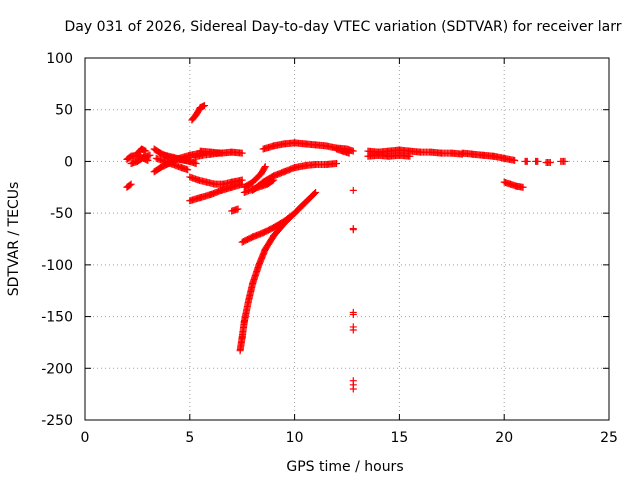  Describe the element at coordinates (189, 438) in the screenshot. I see `x-tick-label: 5` at that location.